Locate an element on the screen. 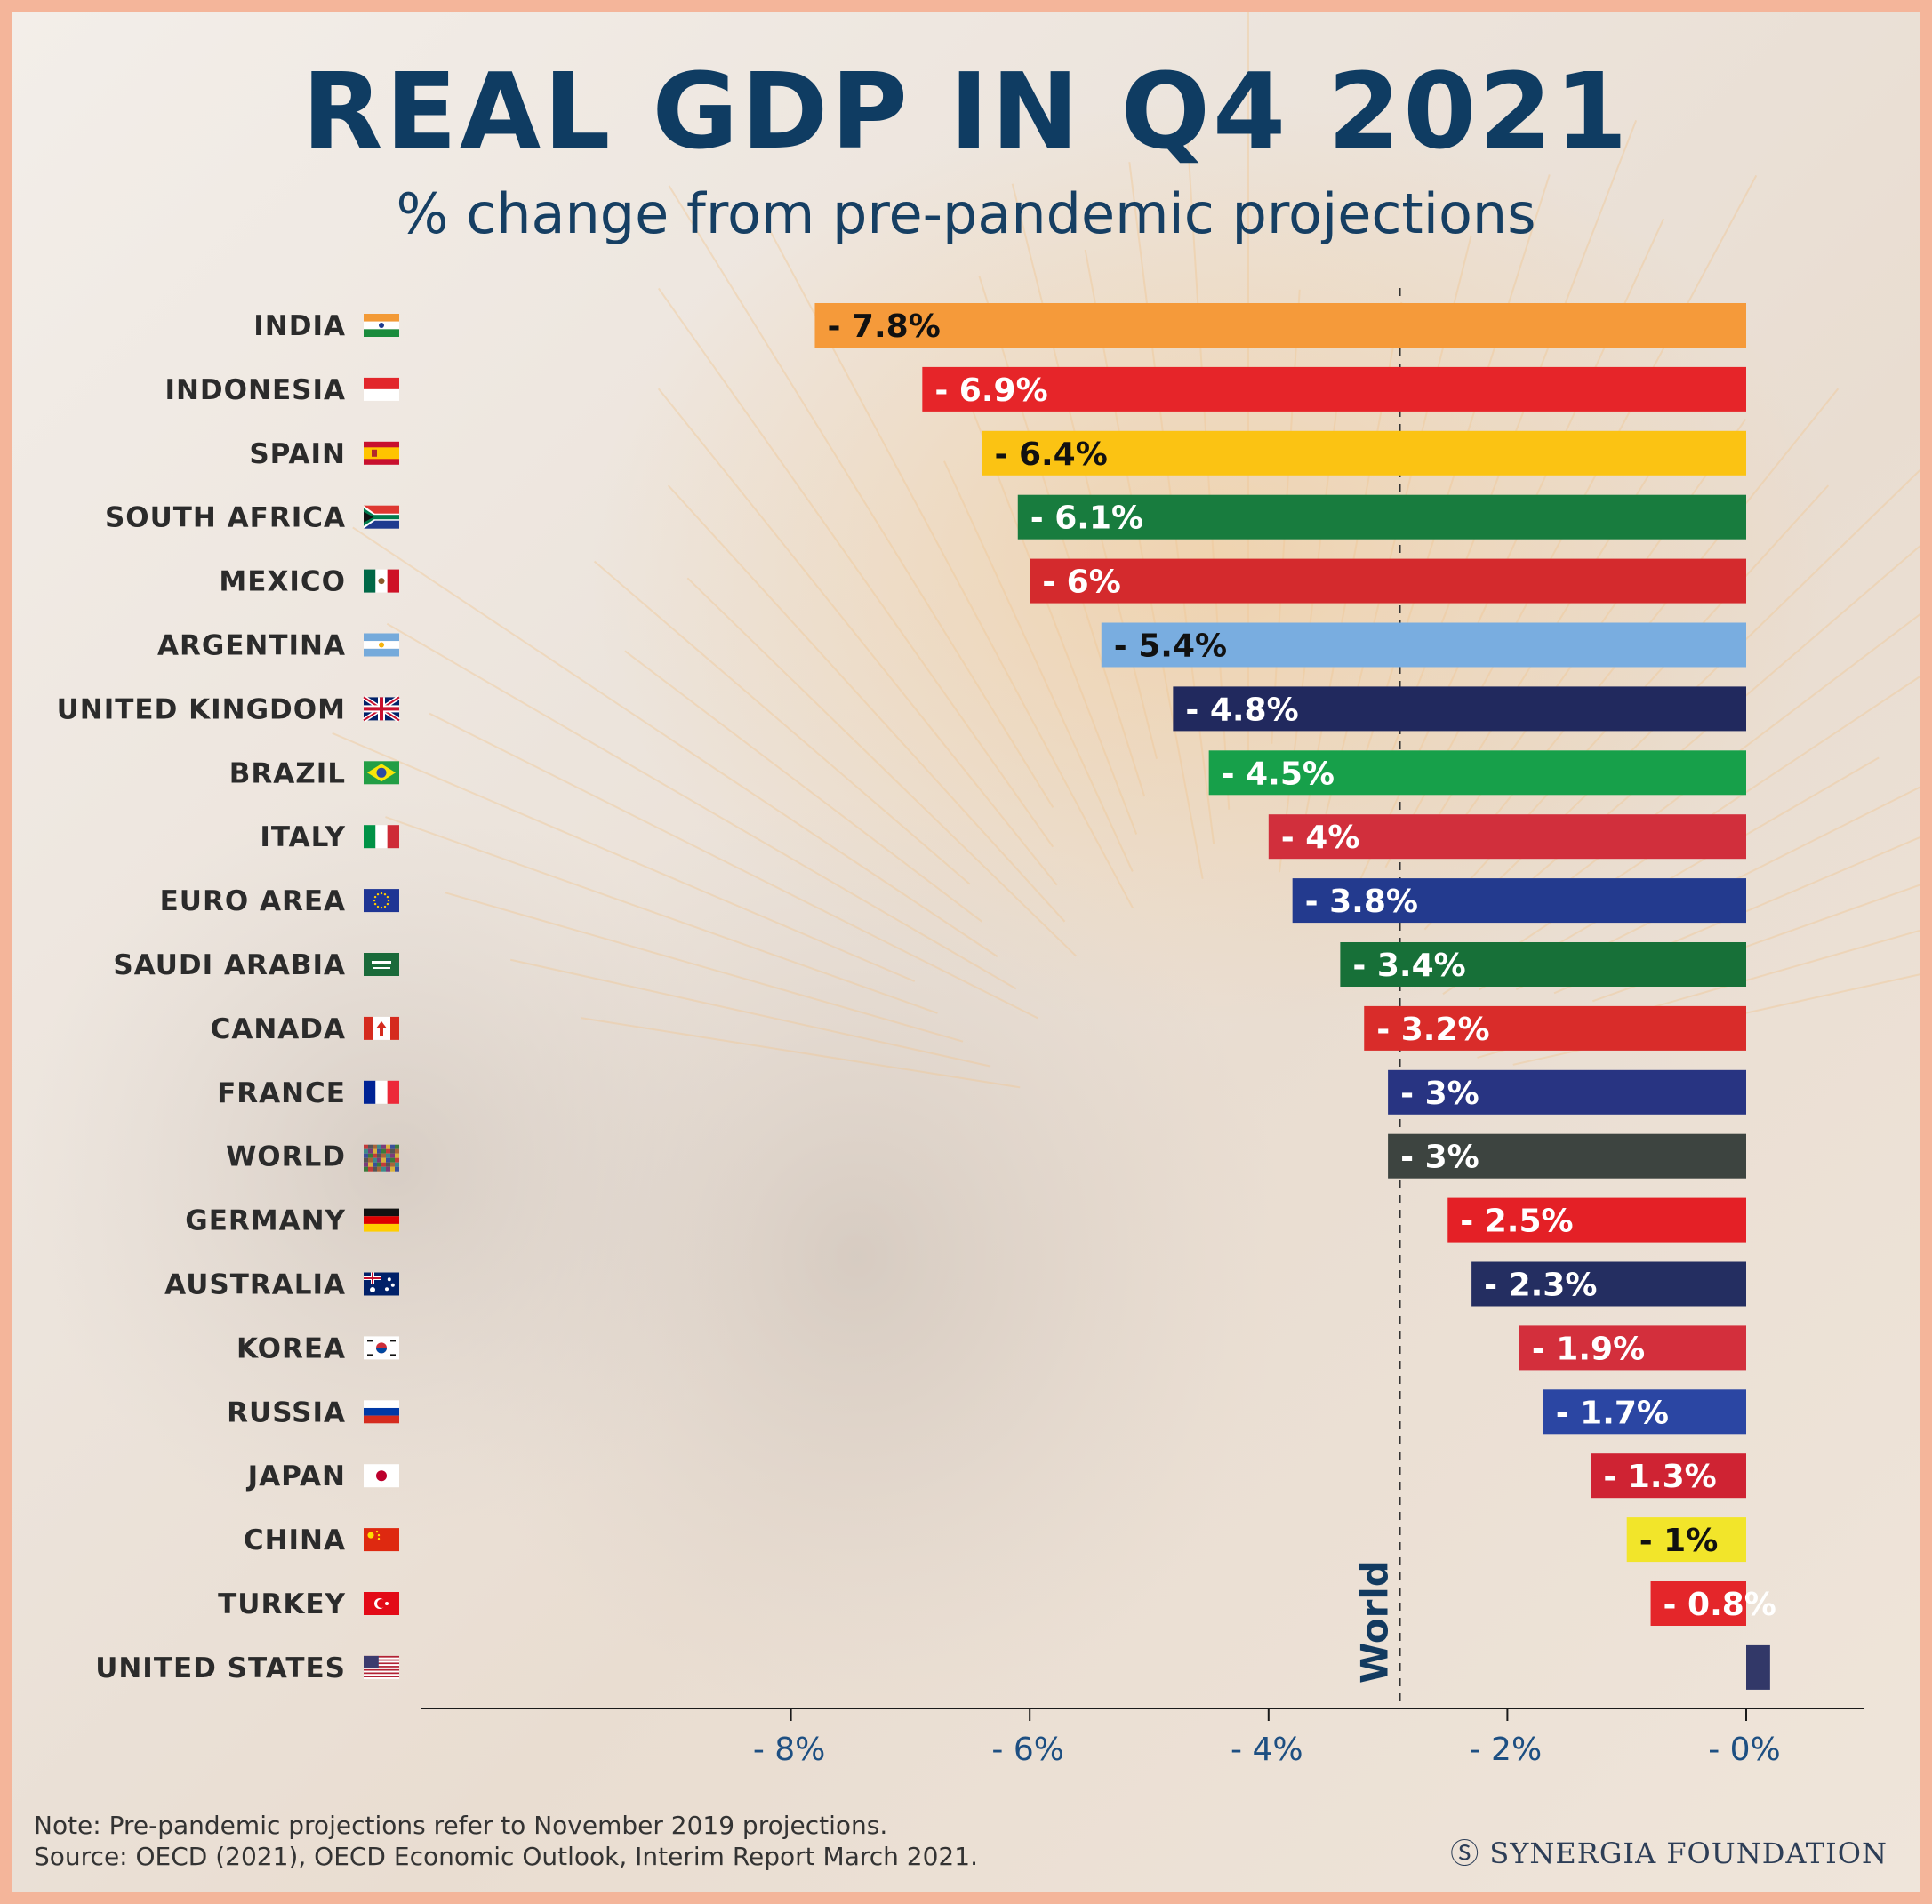  italy-flag-icon is located at coordinates (382, 837).